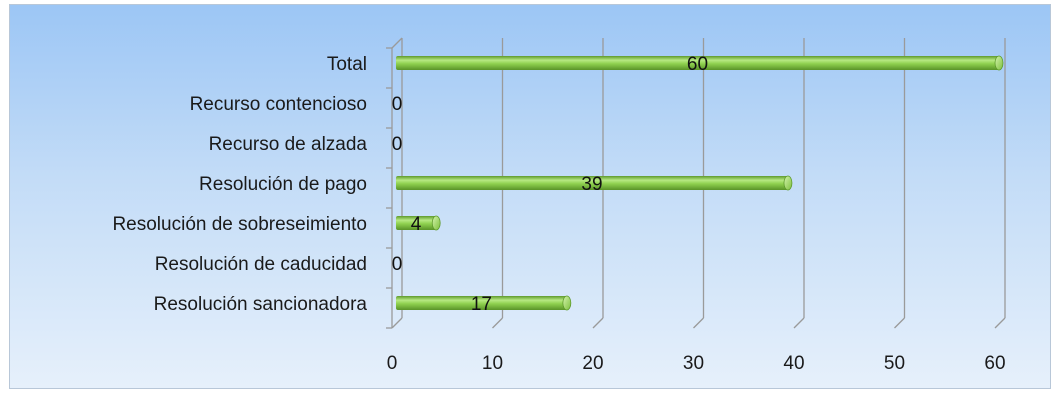  Describe the element at coordinates (394, 183) in the screenshot. I see `axis-layer` at that location.